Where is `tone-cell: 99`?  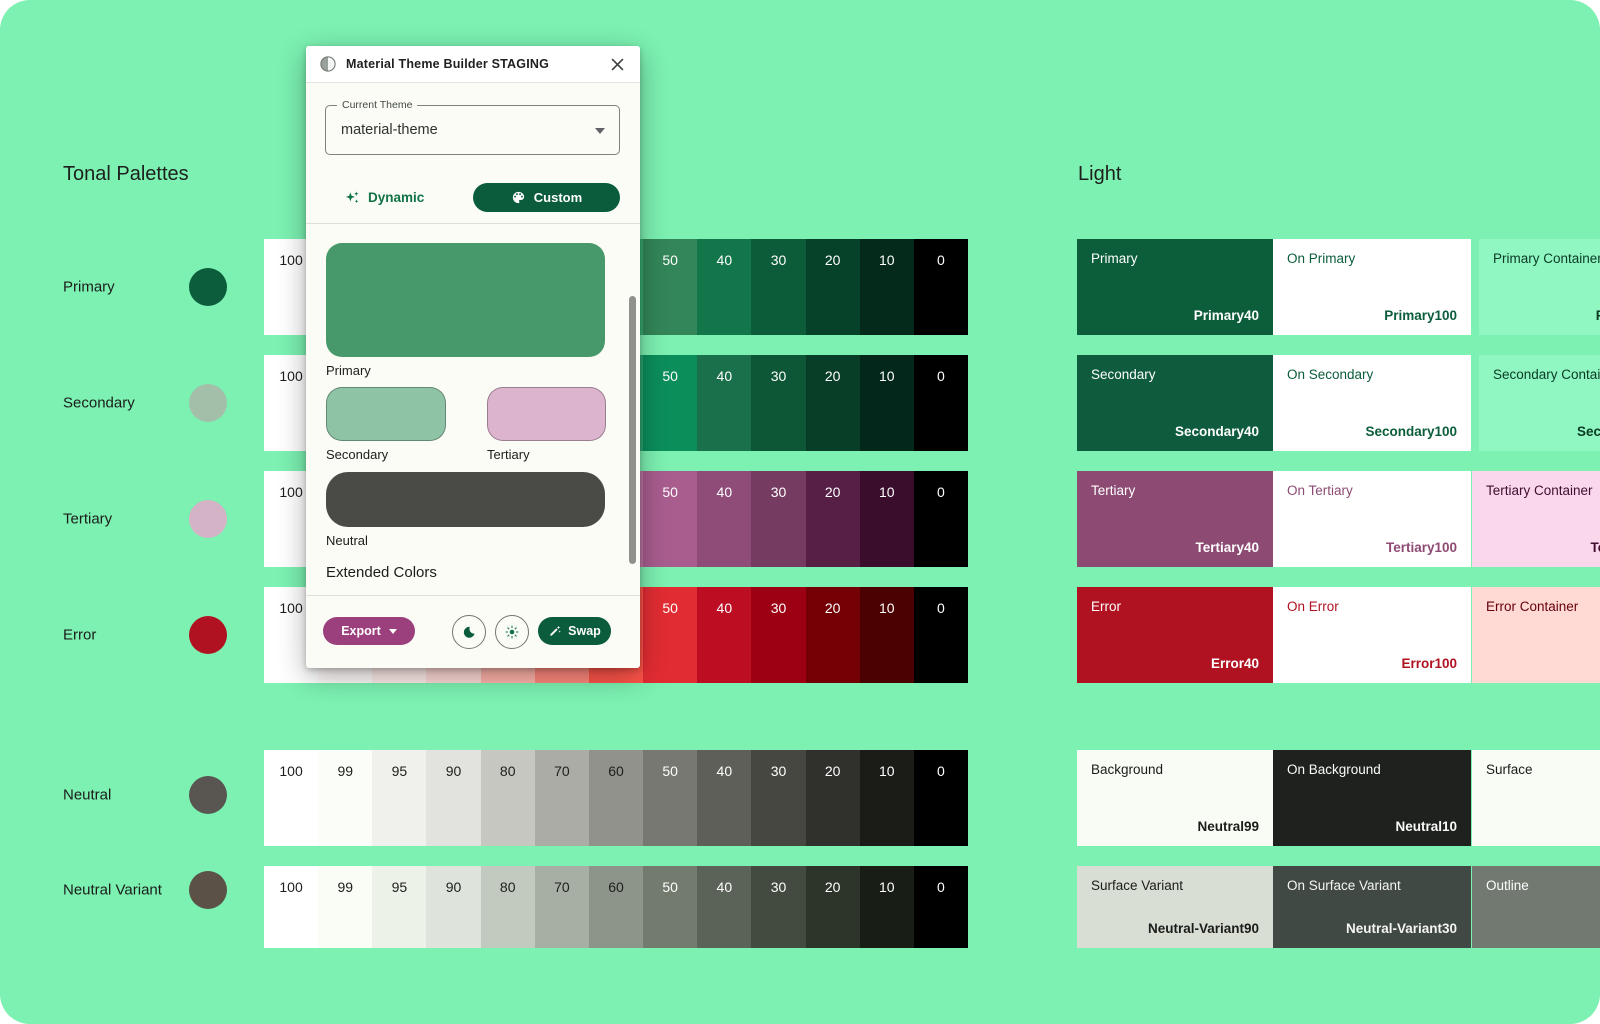 tone-cell: 99 is located at coordinates (345, 798).